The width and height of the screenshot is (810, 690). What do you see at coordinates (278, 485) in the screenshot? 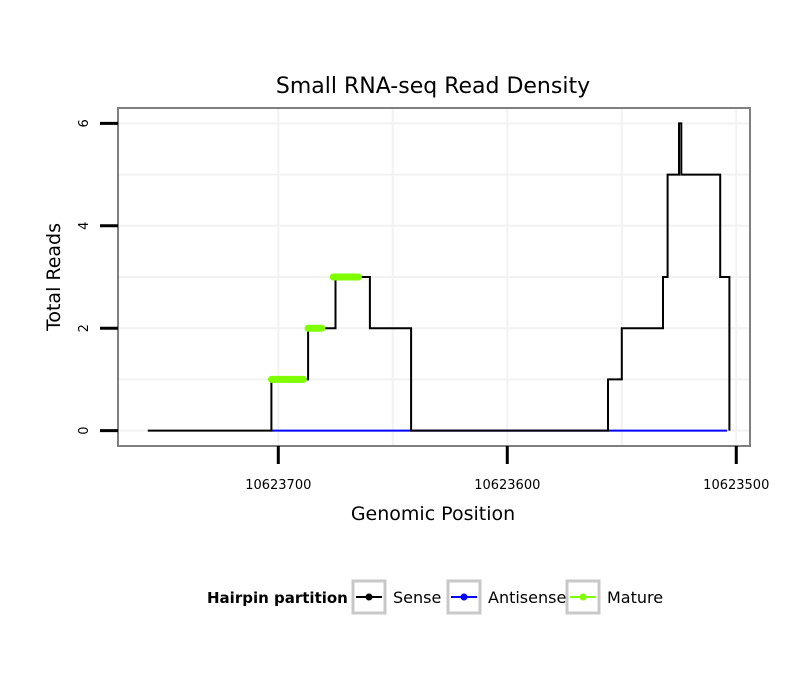
I see `x-tick-label: 10623700` at bounding box center [278, 485].